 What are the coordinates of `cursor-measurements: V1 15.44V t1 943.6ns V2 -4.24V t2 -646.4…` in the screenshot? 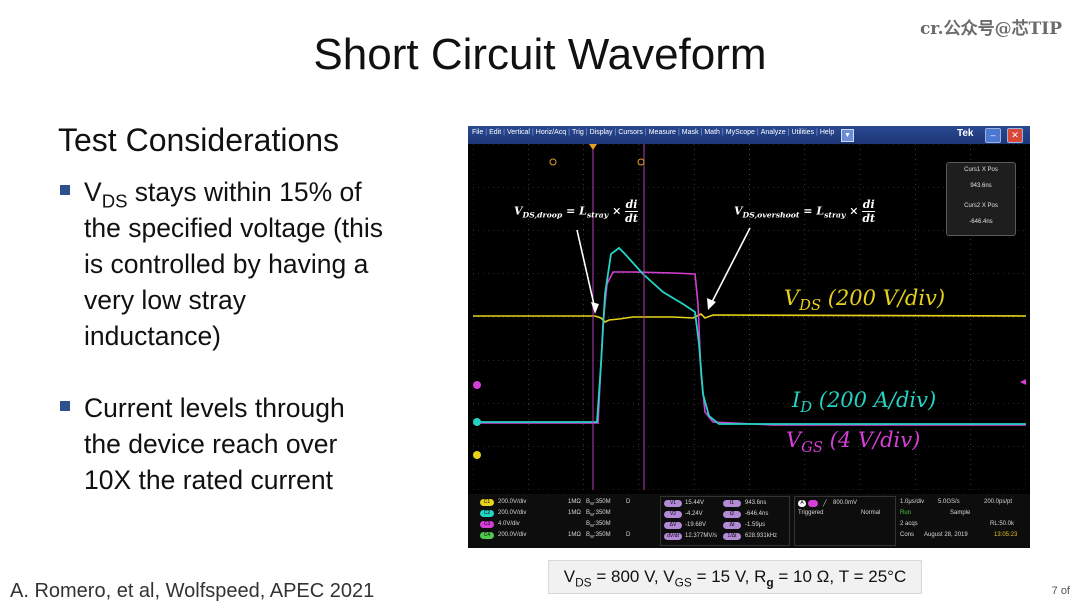 It's located at (725, 521).